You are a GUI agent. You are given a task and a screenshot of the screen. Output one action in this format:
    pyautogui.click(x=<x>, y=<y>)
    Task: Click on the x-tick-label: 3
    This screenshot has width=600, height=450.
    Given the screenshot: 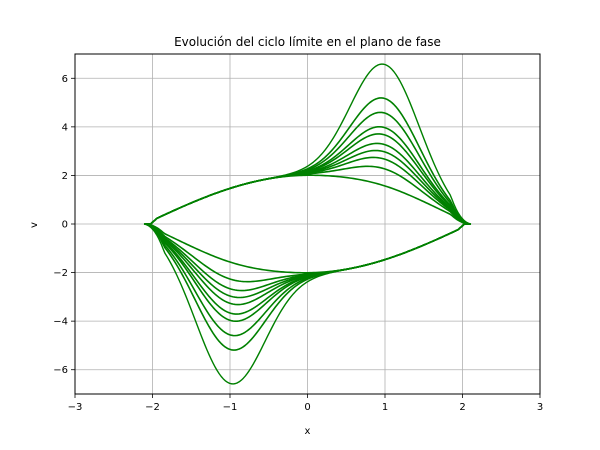 What is the action you would take?
    pyautogui.click(x=540, y=407)
    